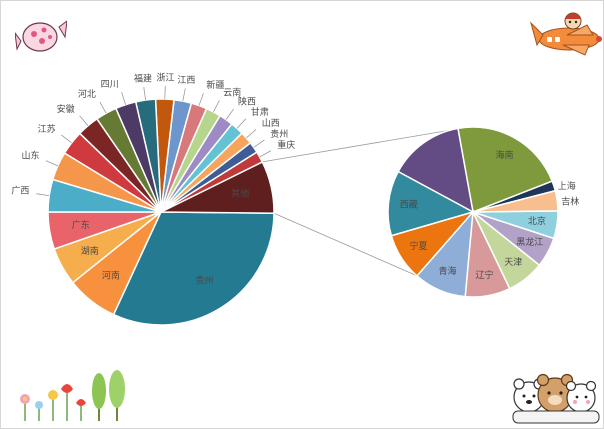 This screenshot has width=604, height=429. Describe the element at coordinates (47, 129) in the screenshot. I see `main-pie-slice-label: 江苏` at that location.